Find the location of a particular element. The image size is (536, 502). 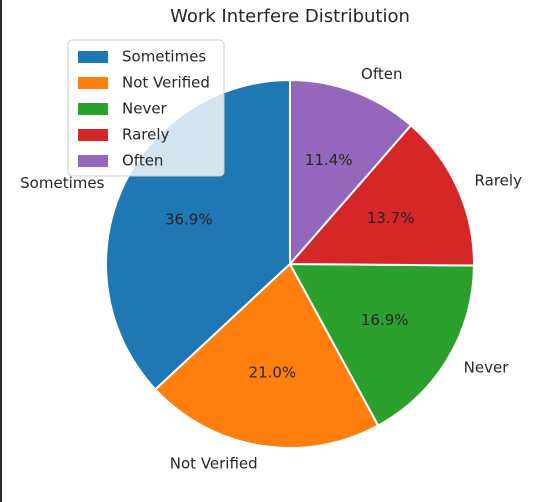

legend-label-often: Often is located at coordinates (142, 161).